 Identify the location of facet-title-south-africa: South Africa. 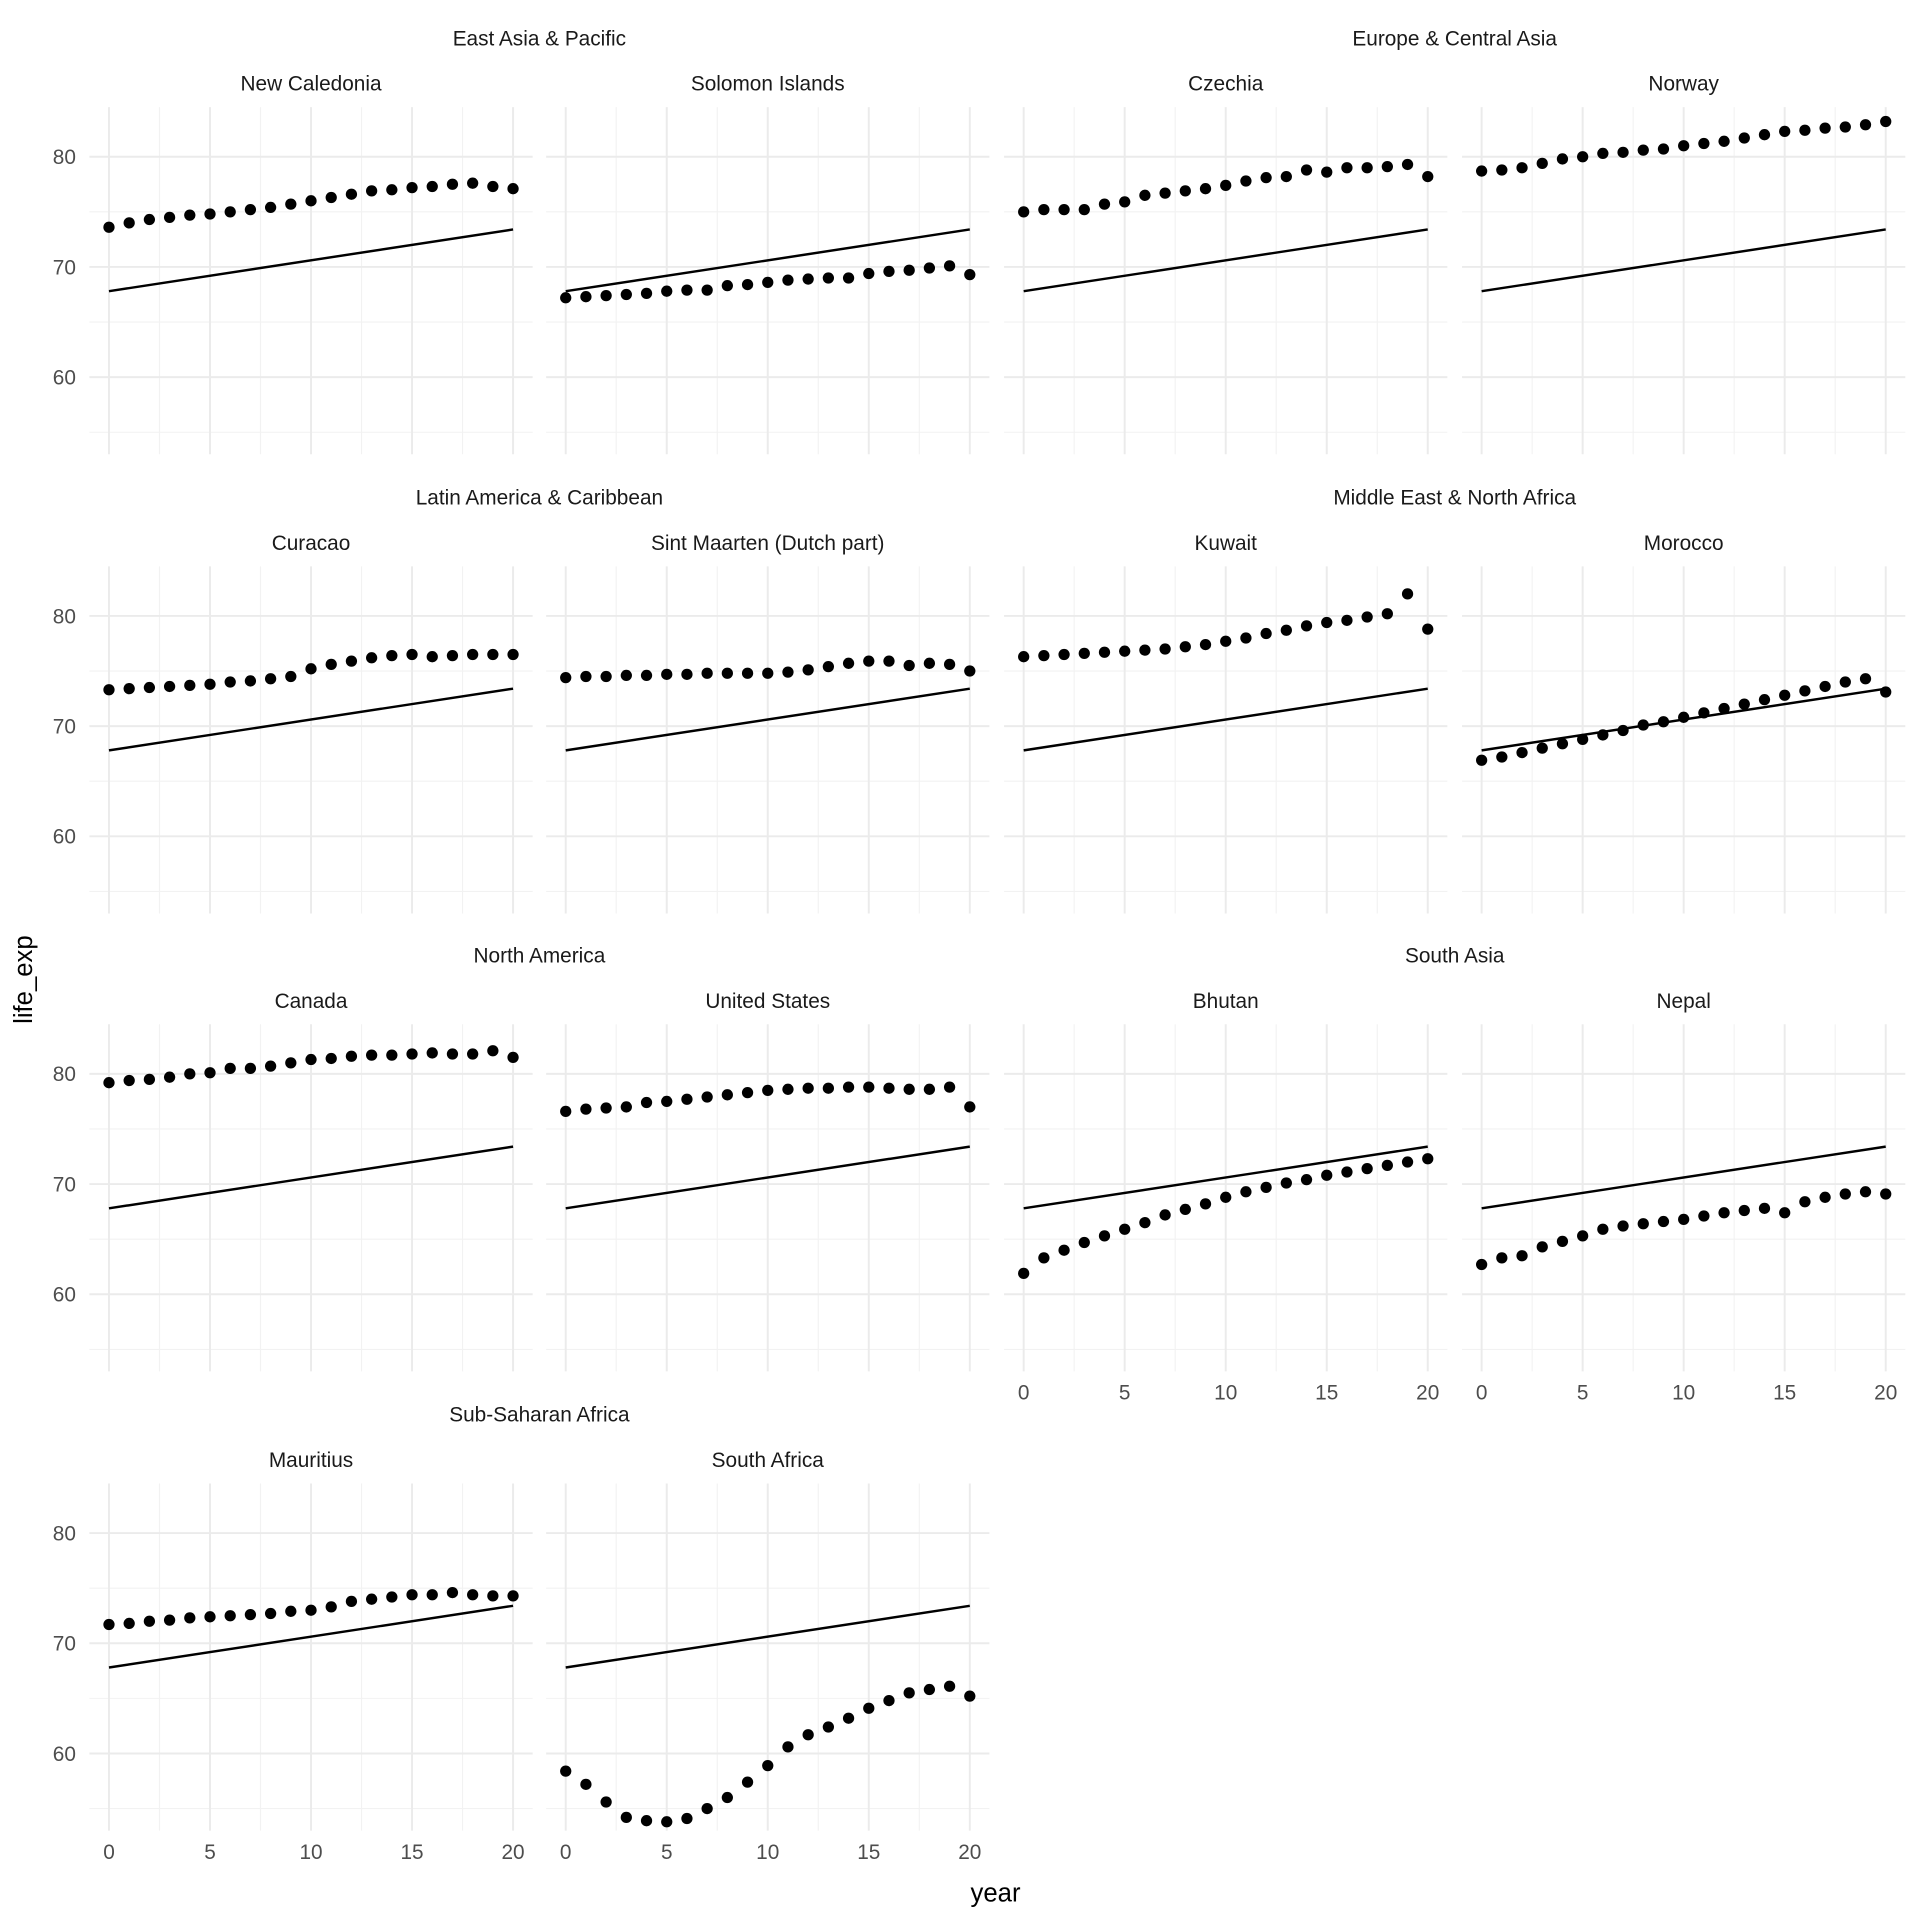
(768, 1460).